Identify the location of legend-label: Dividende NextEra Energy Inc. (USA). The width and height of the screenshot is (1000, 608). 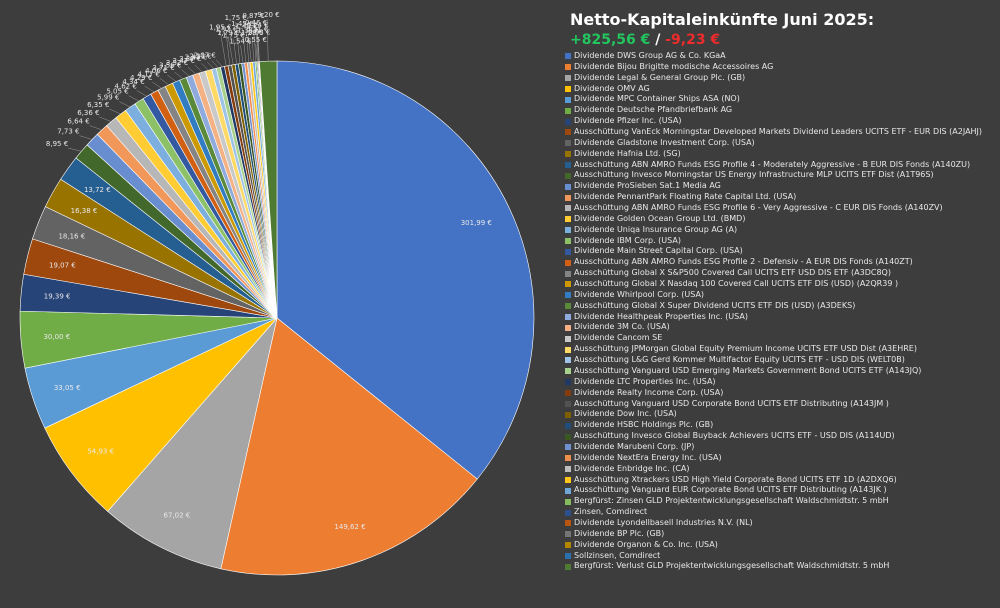
(648, 457).